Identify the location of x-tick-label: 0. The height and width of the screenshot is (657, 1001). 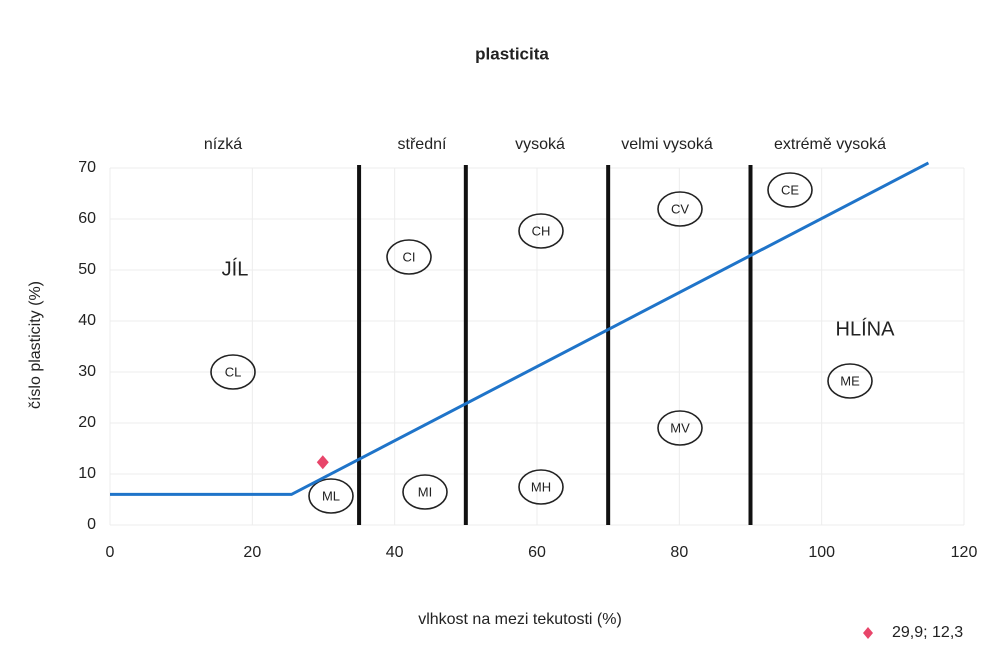
(110, 552).